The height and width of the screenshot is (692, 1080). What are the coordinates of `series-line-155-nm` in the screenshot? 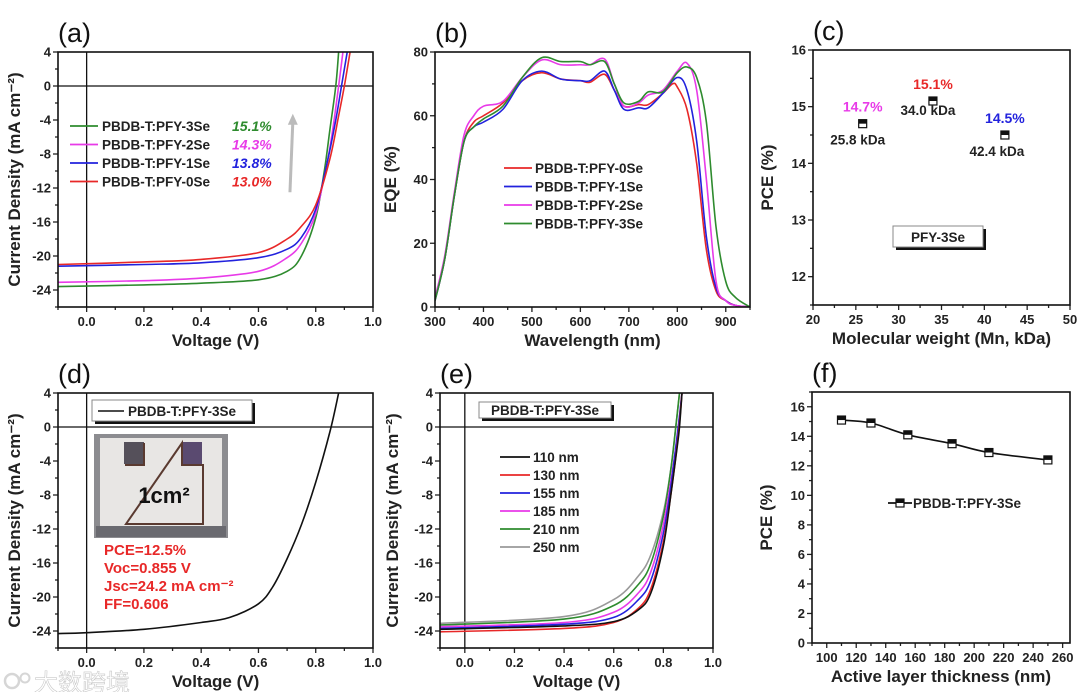 It's located at (561, 511).